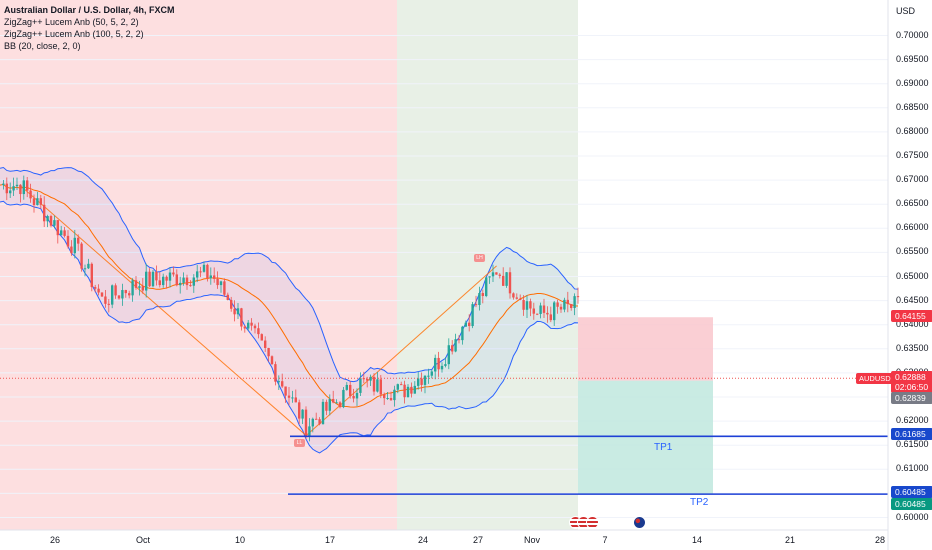  What do you see at coordinates (697, 540) in the screenshot?
I see `time-tick: 14` at bounding box center [697, 540].